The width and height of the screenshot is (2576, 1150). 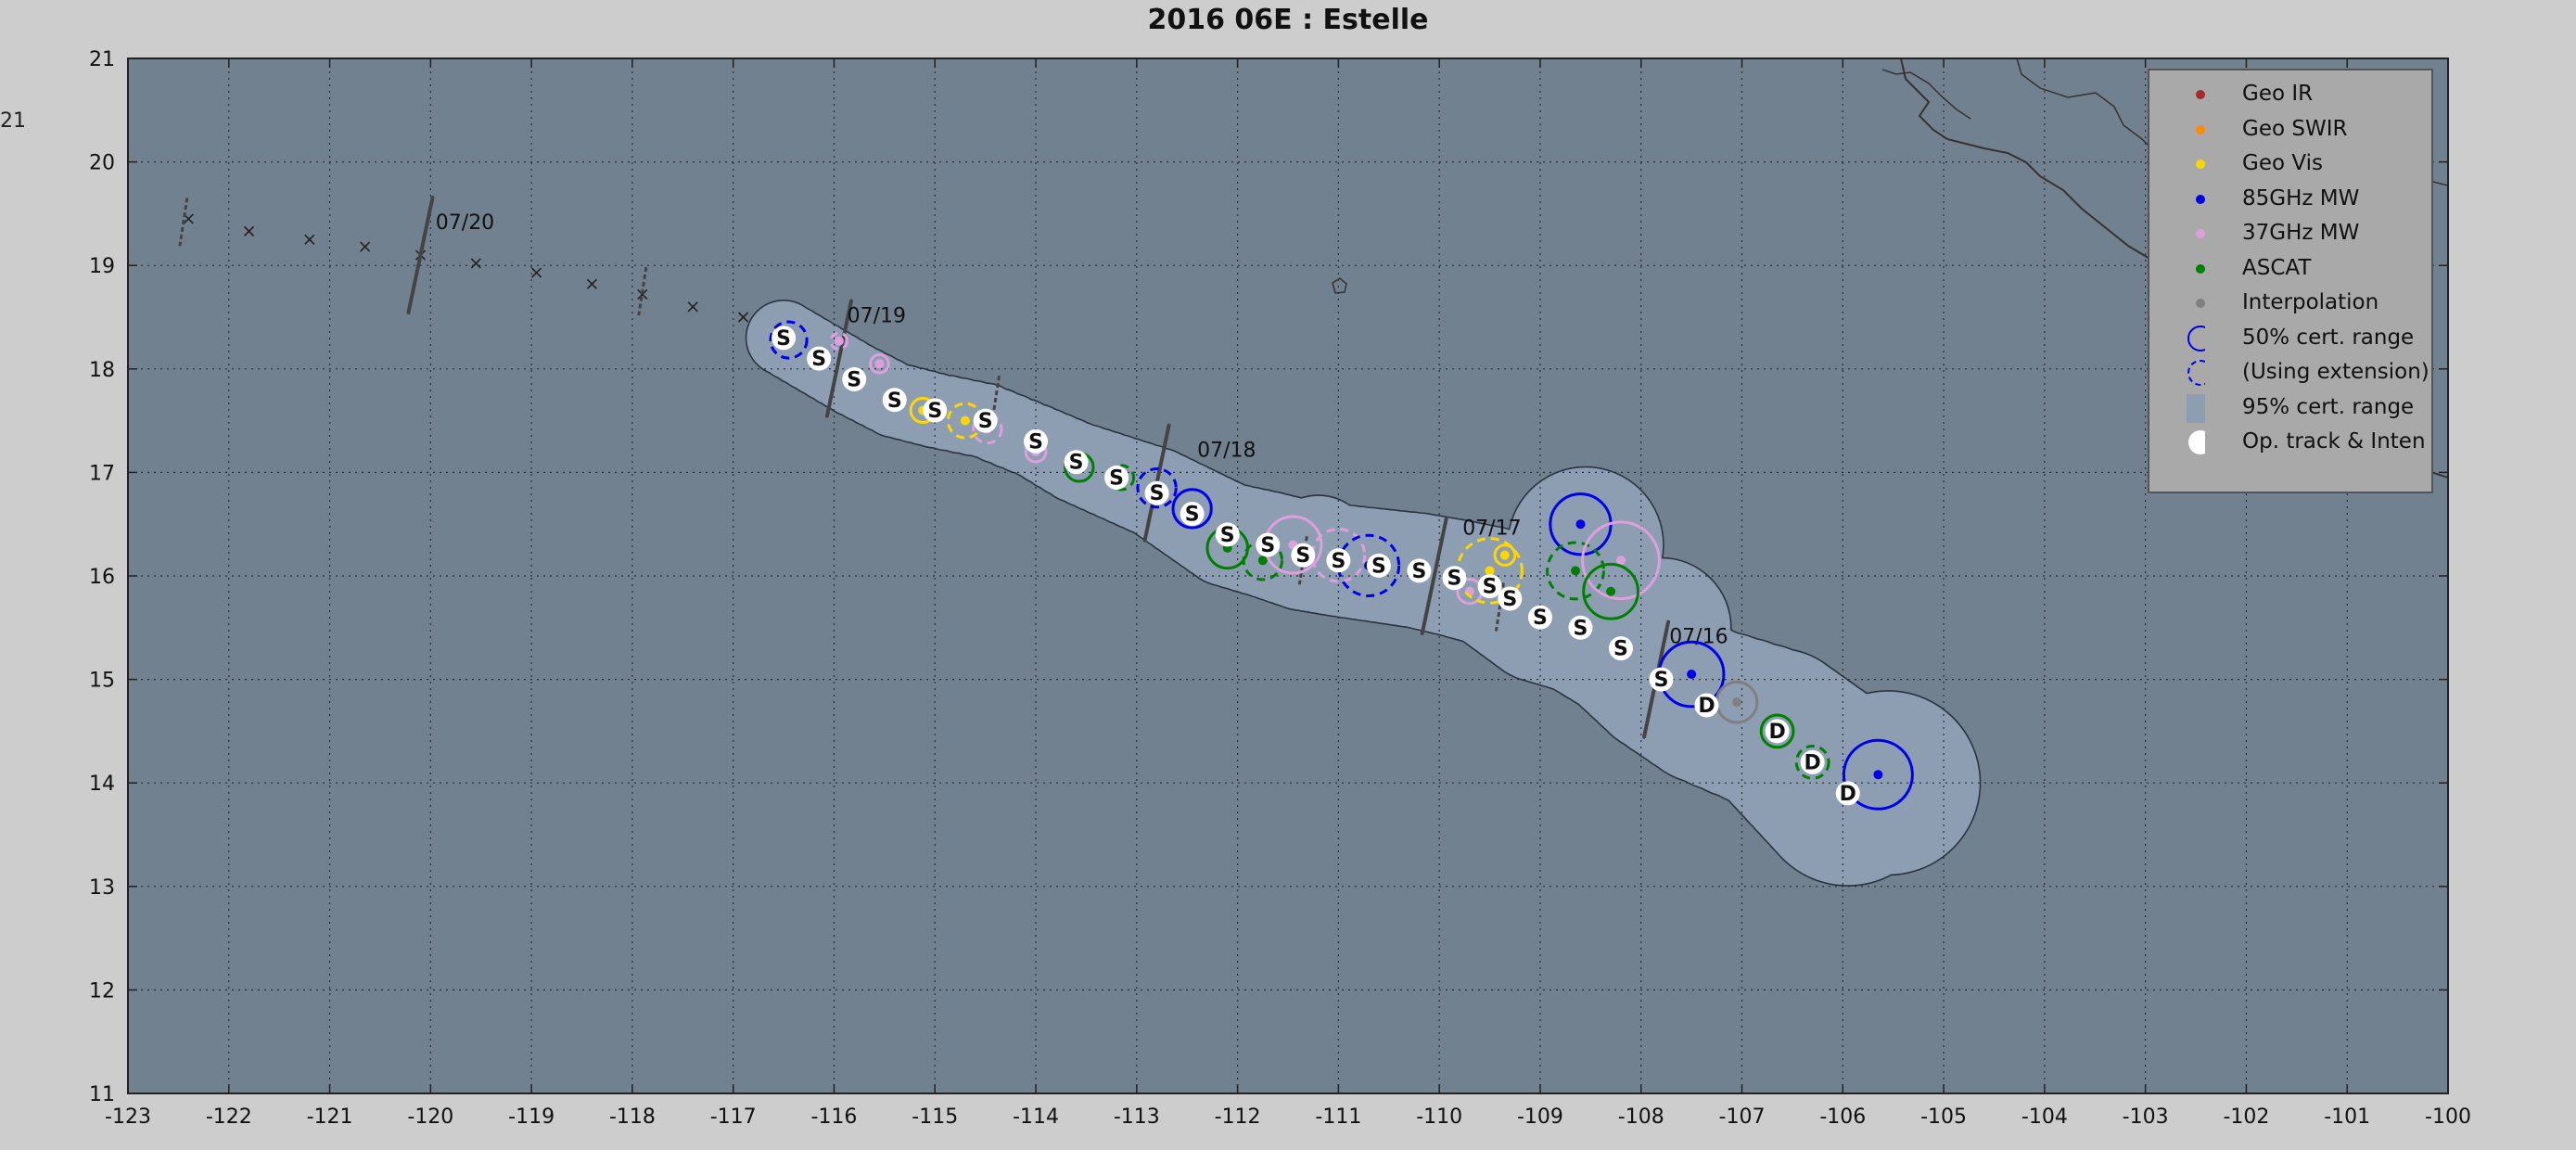 I want to click on legend-item: 85GHz MW, so click(x=2290, y=200).